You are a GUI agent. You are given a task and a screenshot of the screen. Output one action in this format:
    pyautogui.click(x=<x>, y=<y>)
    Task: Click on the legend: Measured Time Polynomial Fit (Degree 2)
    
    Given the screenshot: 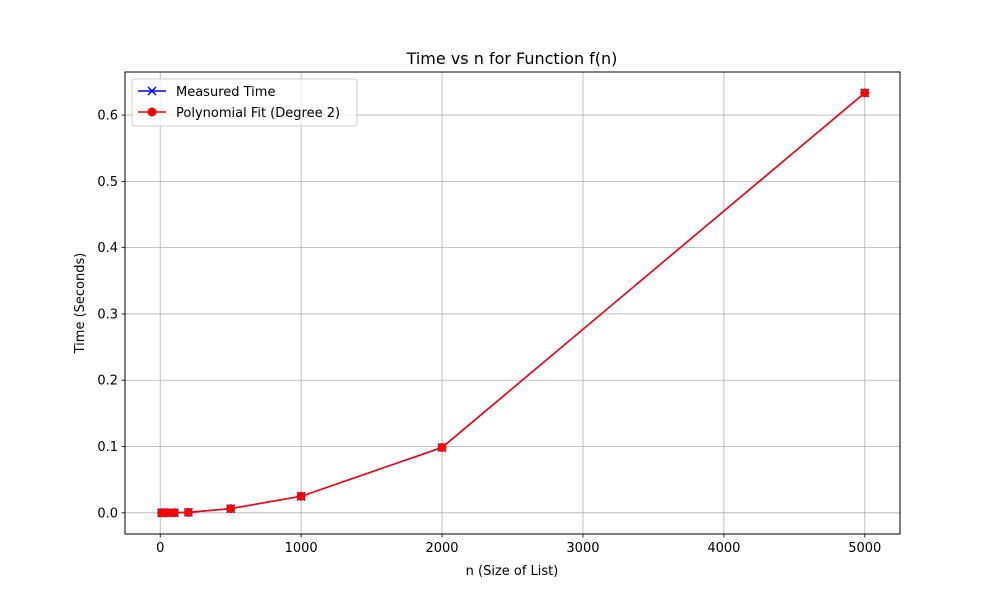 What is the action you would take?
    pyautogui.click(x=244, y=102)
    